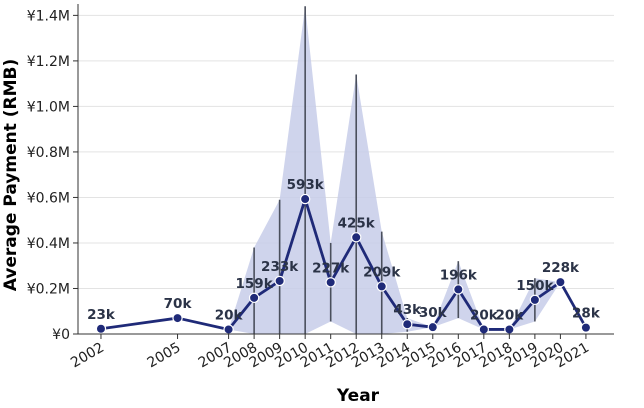 The width and height of the screenshot is (644, 408). What do you see at coordinates (560, 282) in the screenshot?
I see `data-point-2020` at bounding box center [560, 282].